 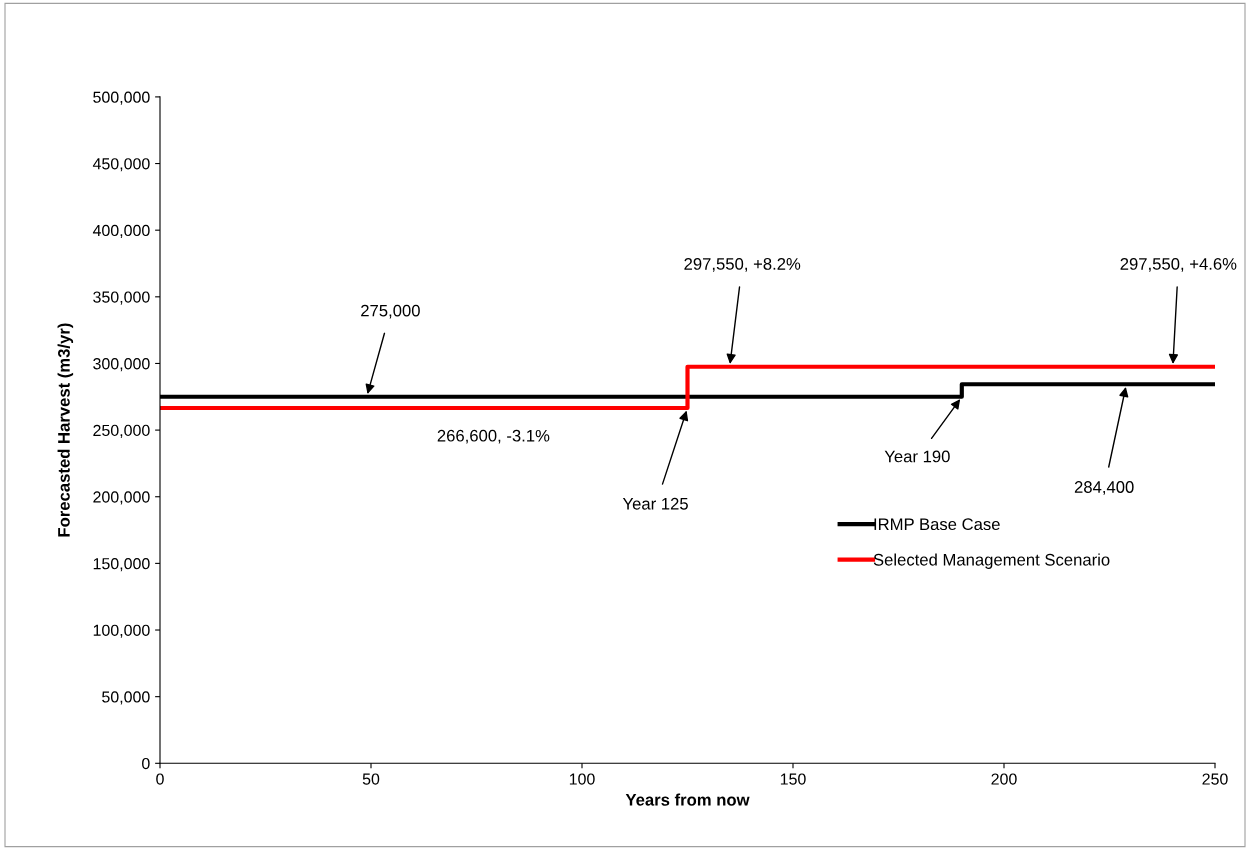 What do you see at coordinates (121, 631) in the screenshot?
I see `y-tick-label: 100,000` at bounding box center [121, 631].